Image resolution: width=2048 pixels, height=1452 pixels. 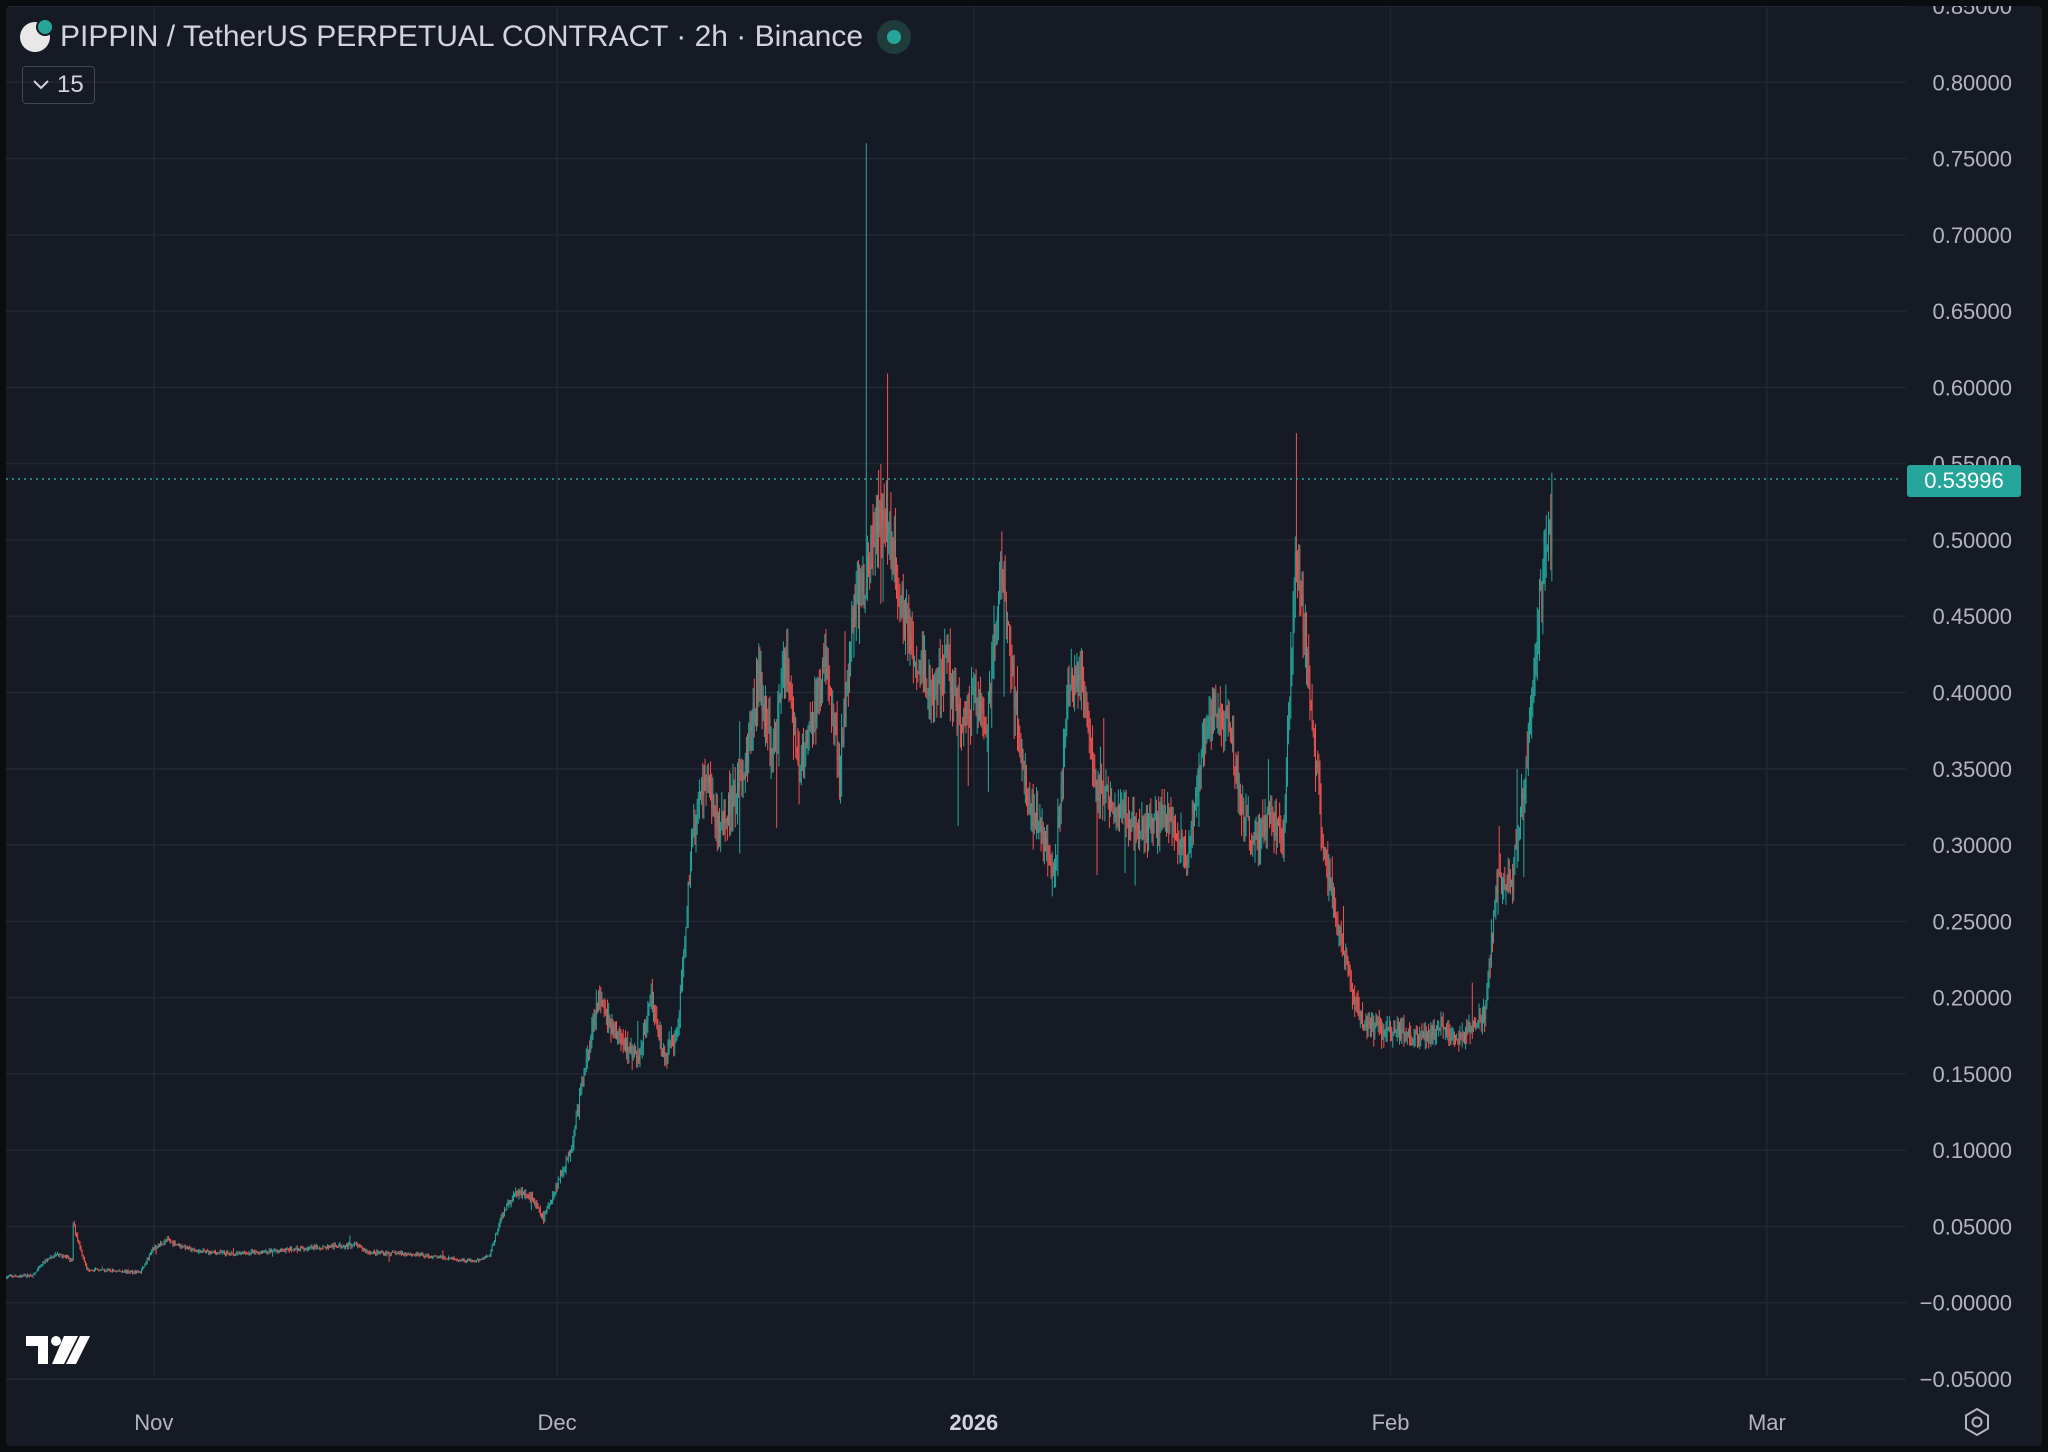 What do you see at coordinates (58, 1351) in the screenshot?
I see `tradingview-logo-icon` at bounding box center [58, 1351].